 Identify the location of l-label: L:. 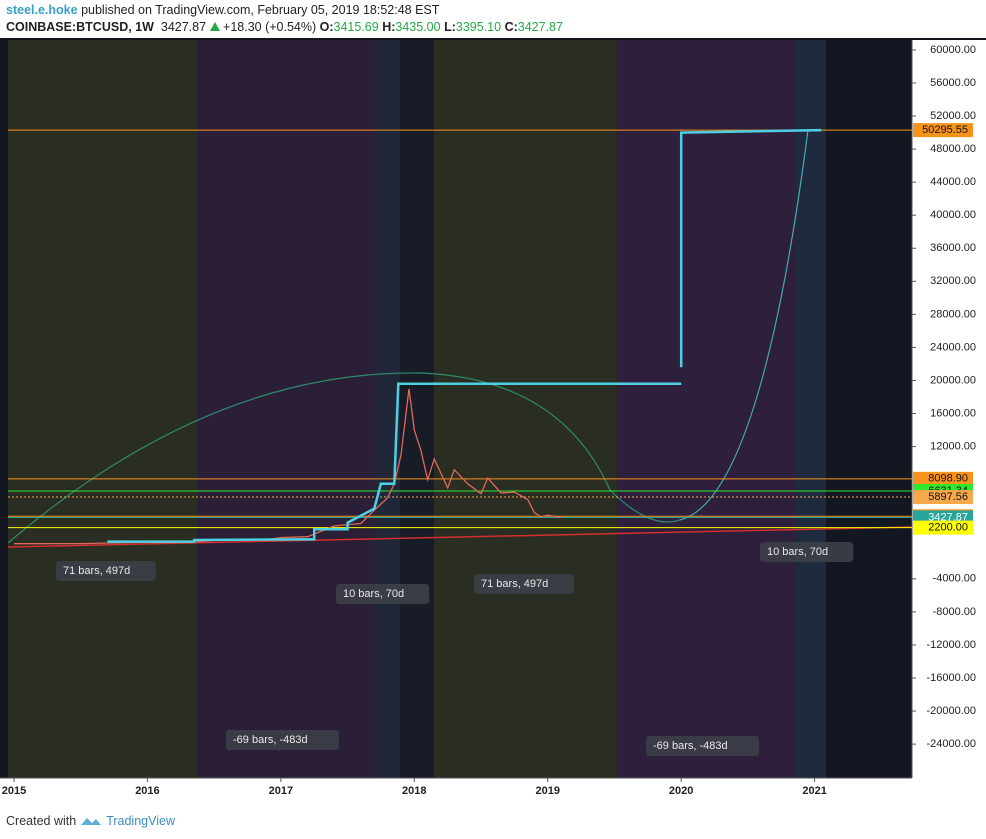
(450, 27).